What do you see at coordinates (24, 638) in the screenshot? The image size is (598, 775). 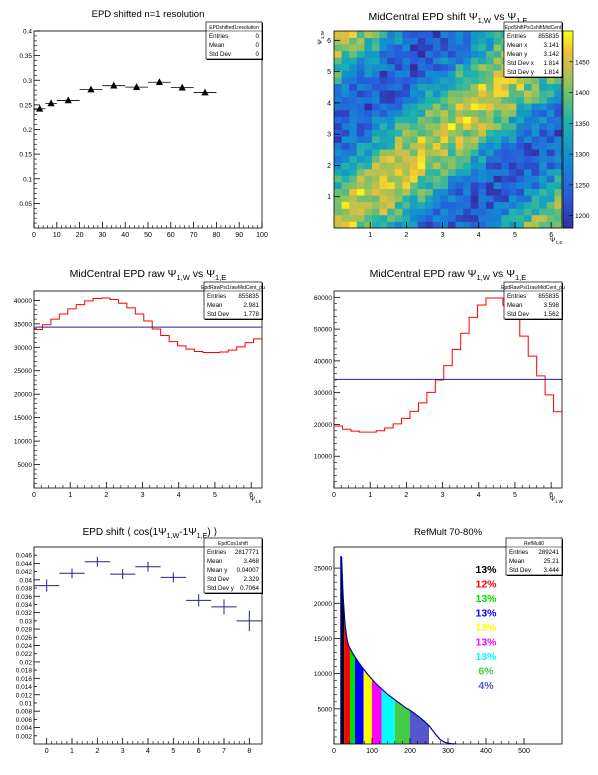 I see `y-tick-label: 0.026` at bounding box center [24, 638].